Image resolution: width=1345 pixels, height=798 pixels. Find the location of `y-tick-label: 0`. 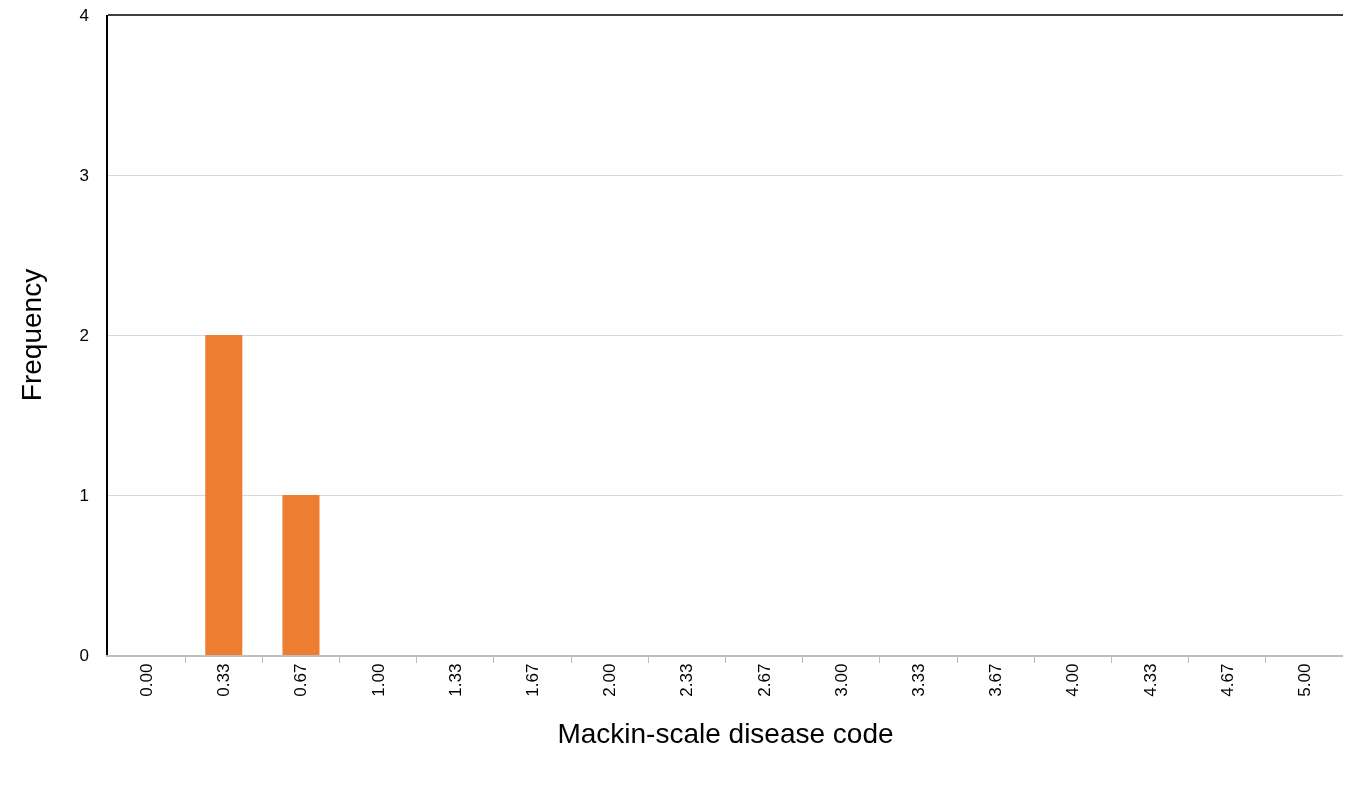

y-tick-label: 0 is located at coordinates (84, 655).